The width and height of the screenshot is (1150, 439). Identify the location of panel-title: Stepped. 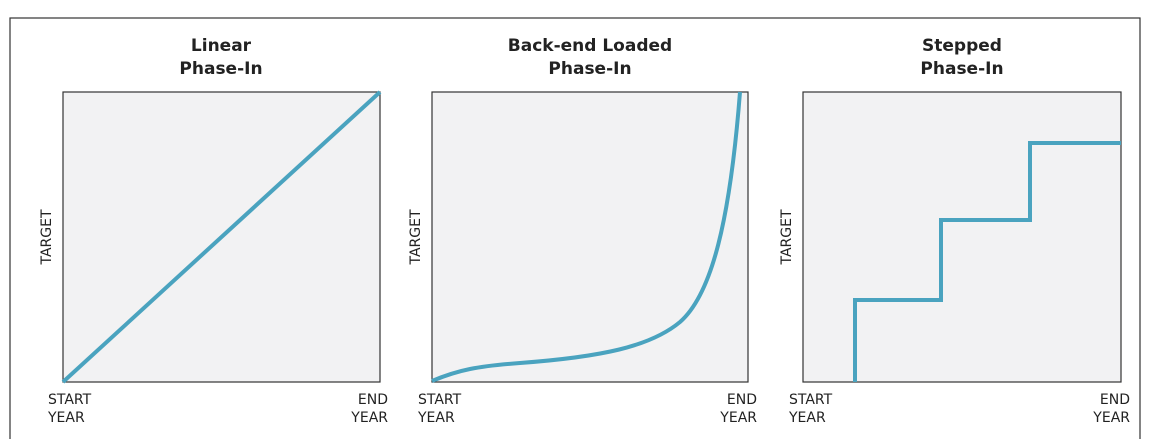
(962, 46).